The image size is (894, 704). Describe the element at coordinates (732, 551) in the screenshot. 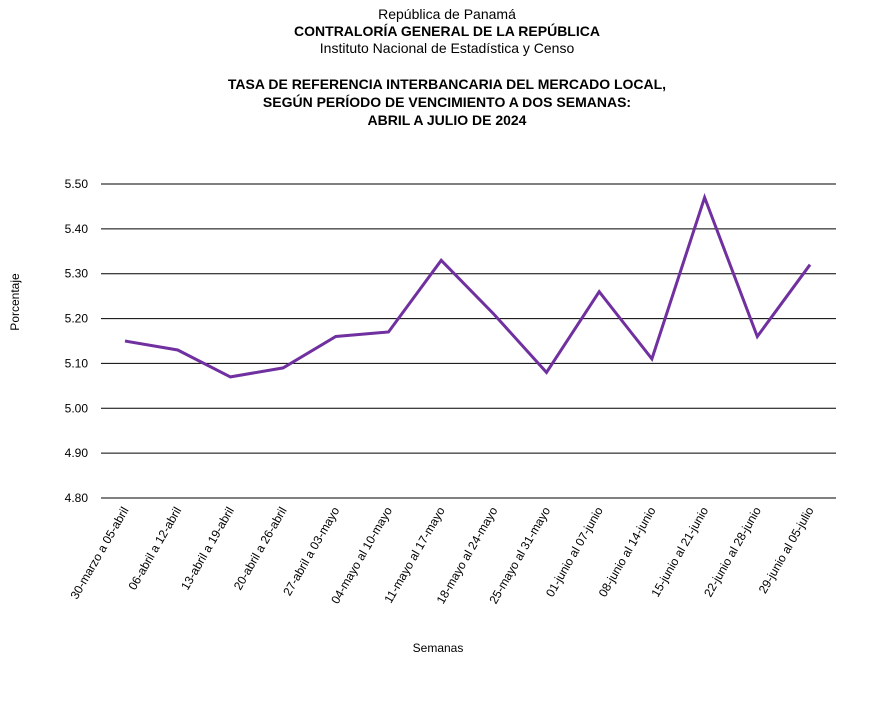

I see `x-tick-label: 22-junio al 28-junio` at that location.